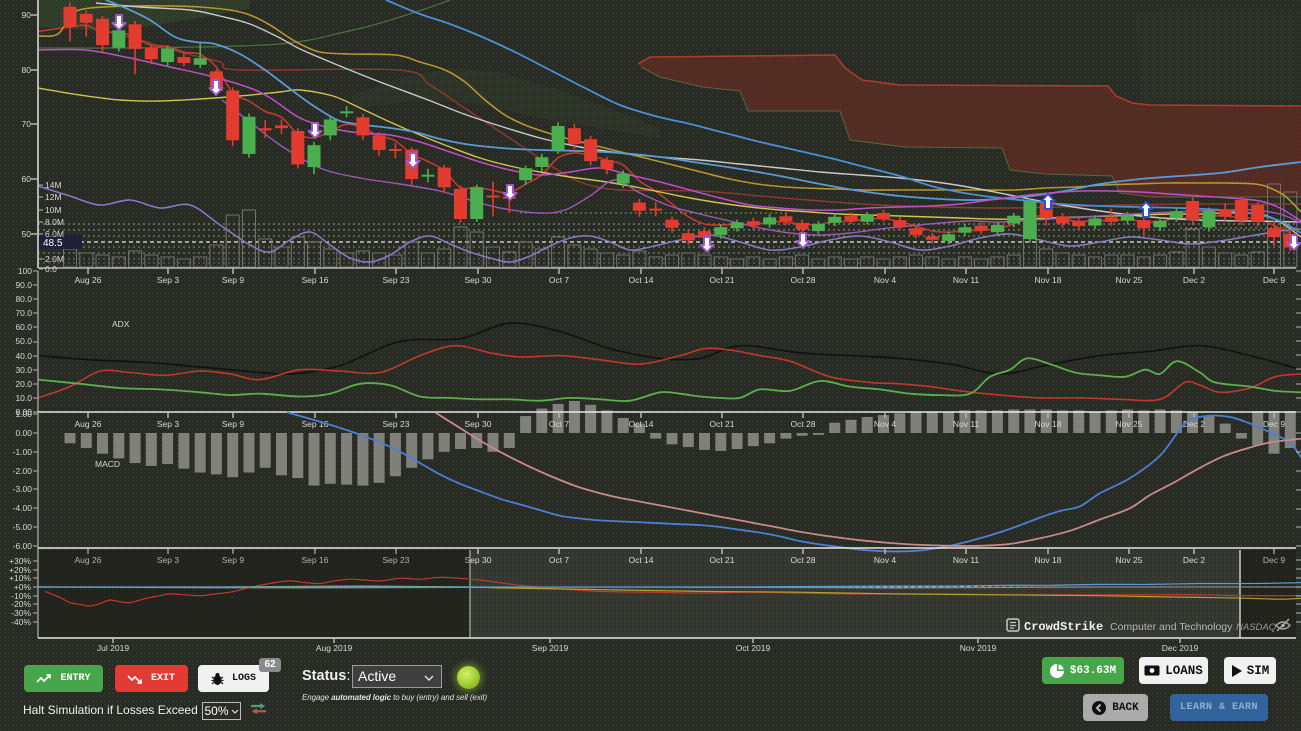  What do you see at coordinates (23, 398) in the screenshot?
I see `svg-text: 10.0` at bounding box center [23, 398].